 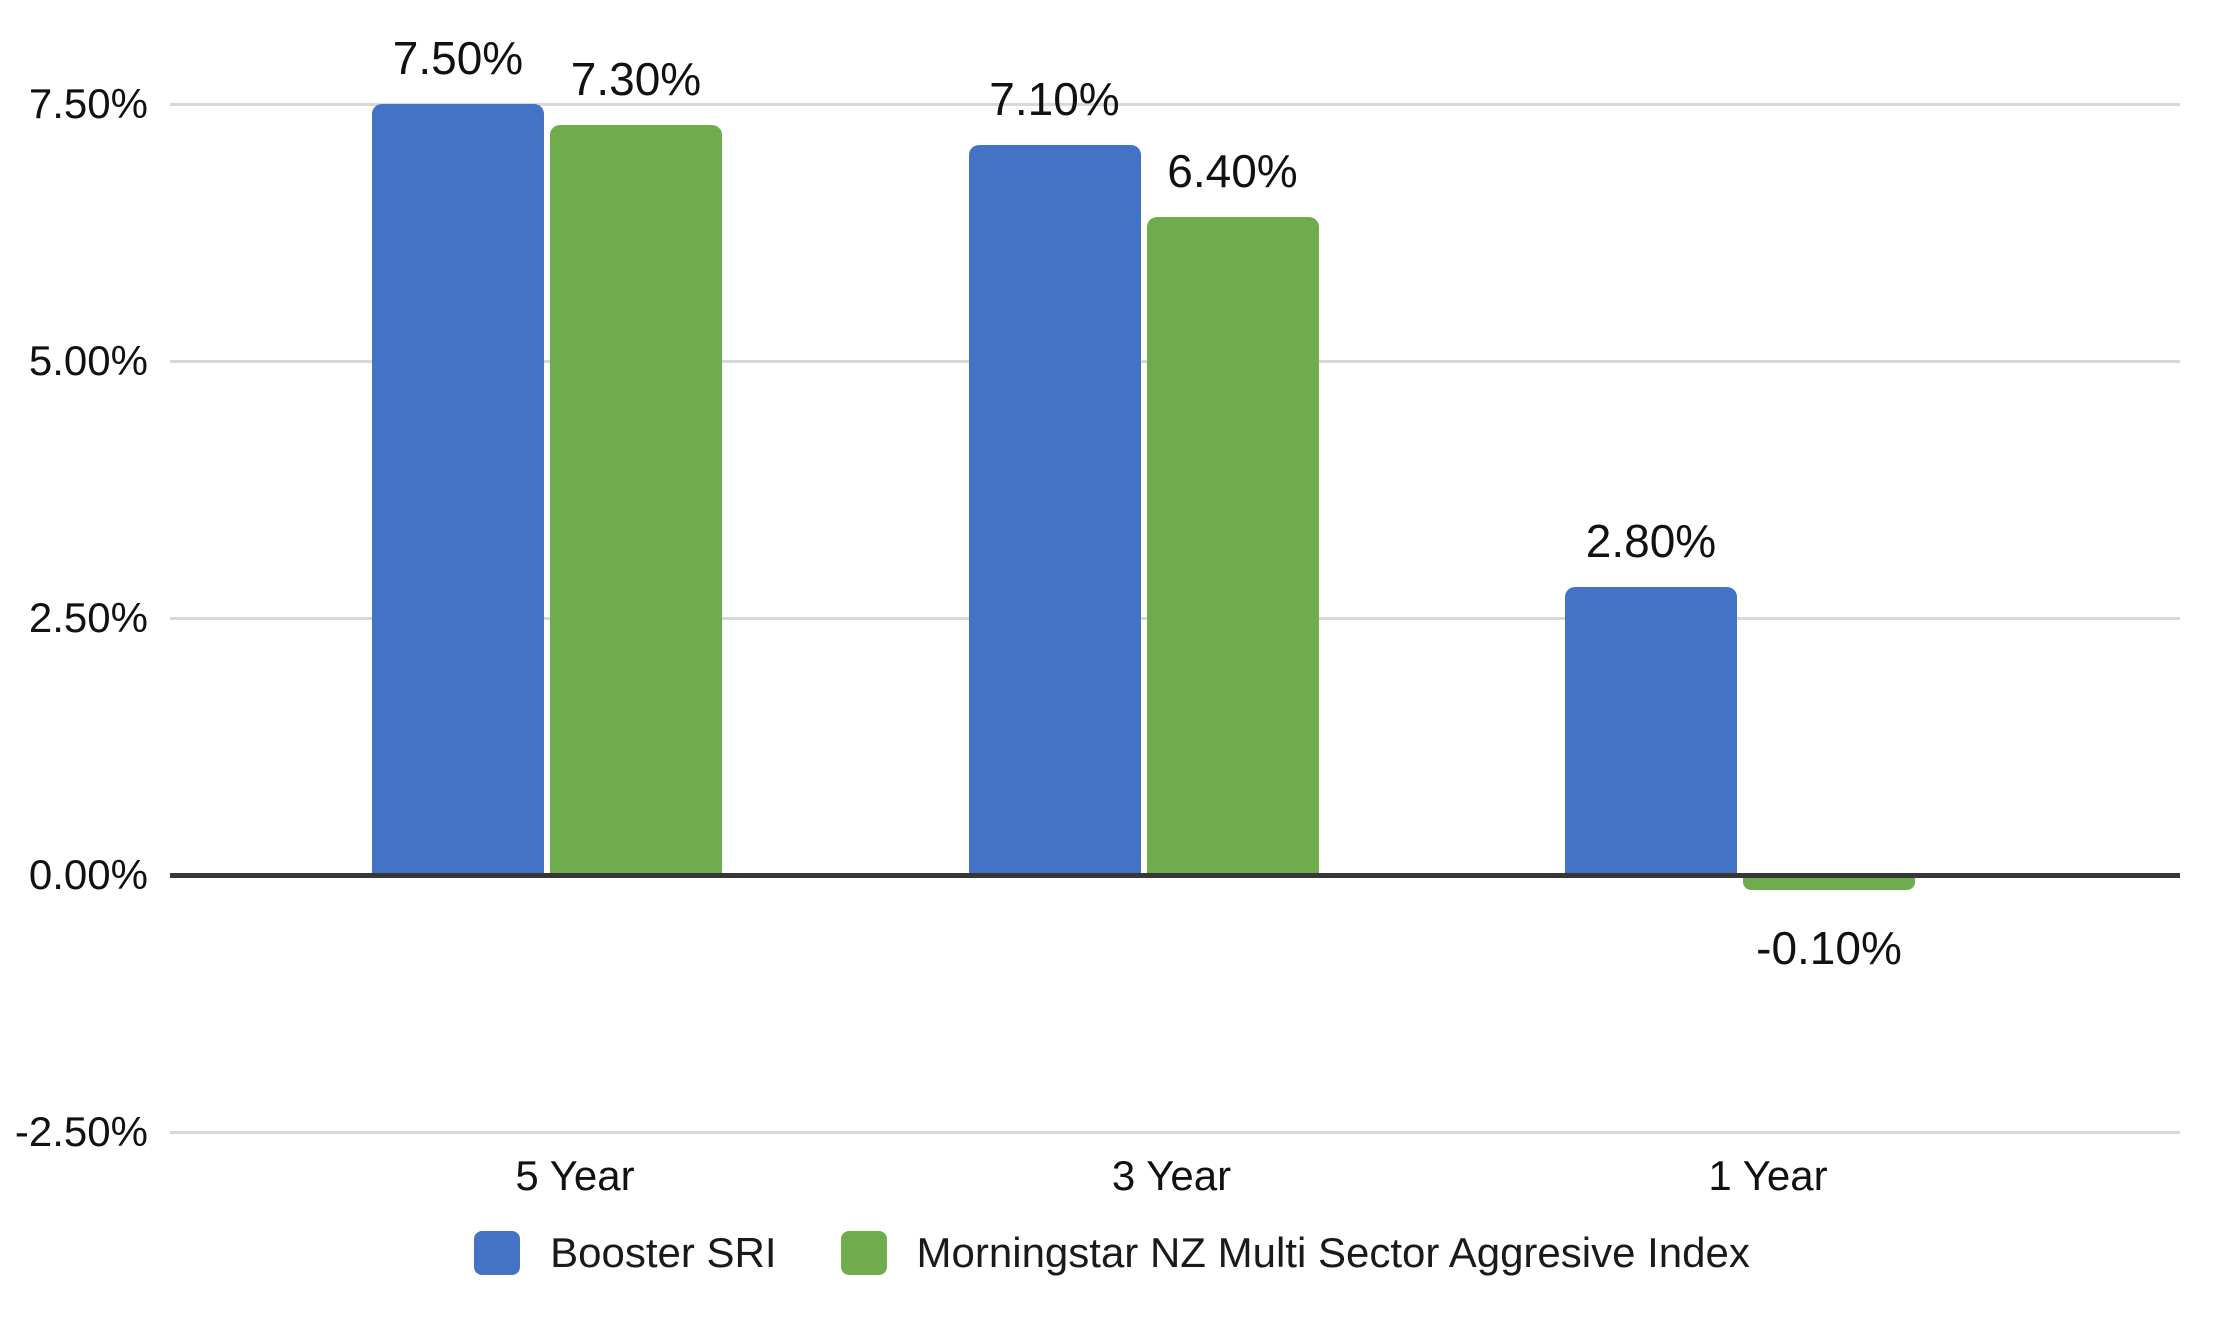 What do you see at coordinates (1171, 1175) in the screenshot?
I see `x-axis-category-label: 3 Year` at bounding box center [1171, 1175].